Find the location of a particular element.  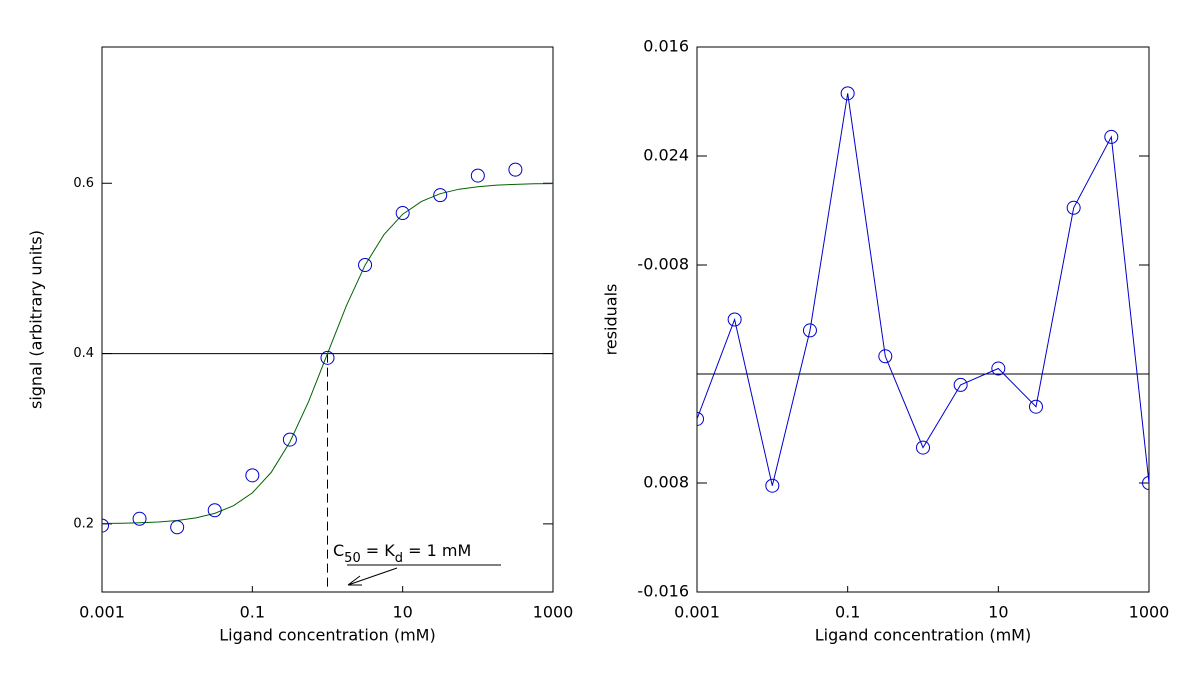

y-axis-label: signal (arbitrary units) is located at coordinates (36, 319).